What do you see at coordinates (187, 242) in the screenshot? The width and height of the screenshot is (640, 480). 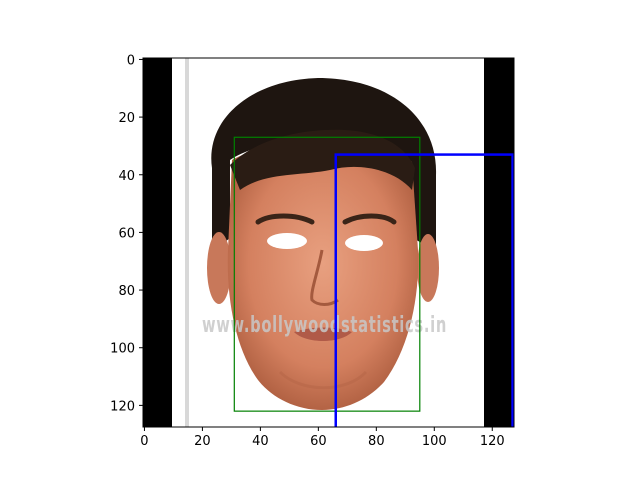 I see `gray-line` at bounding box center [187, 242].